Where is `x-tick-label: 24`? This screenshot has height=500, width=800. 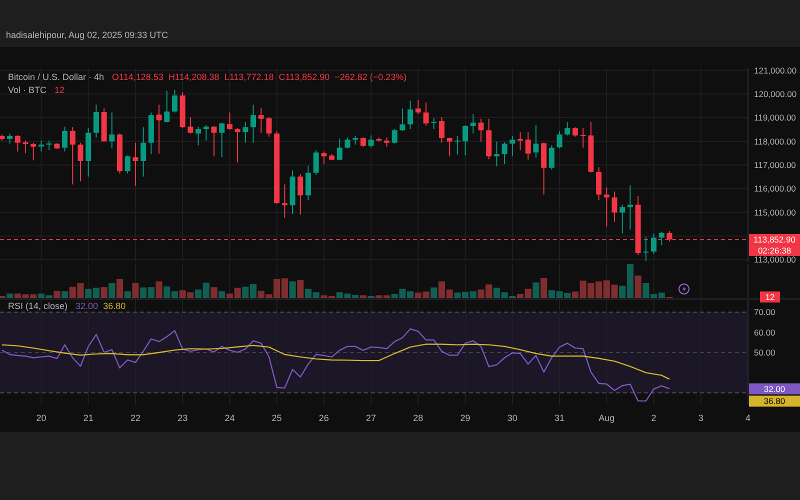
x-tick-label: 24 is located at coordinates (229, 418).